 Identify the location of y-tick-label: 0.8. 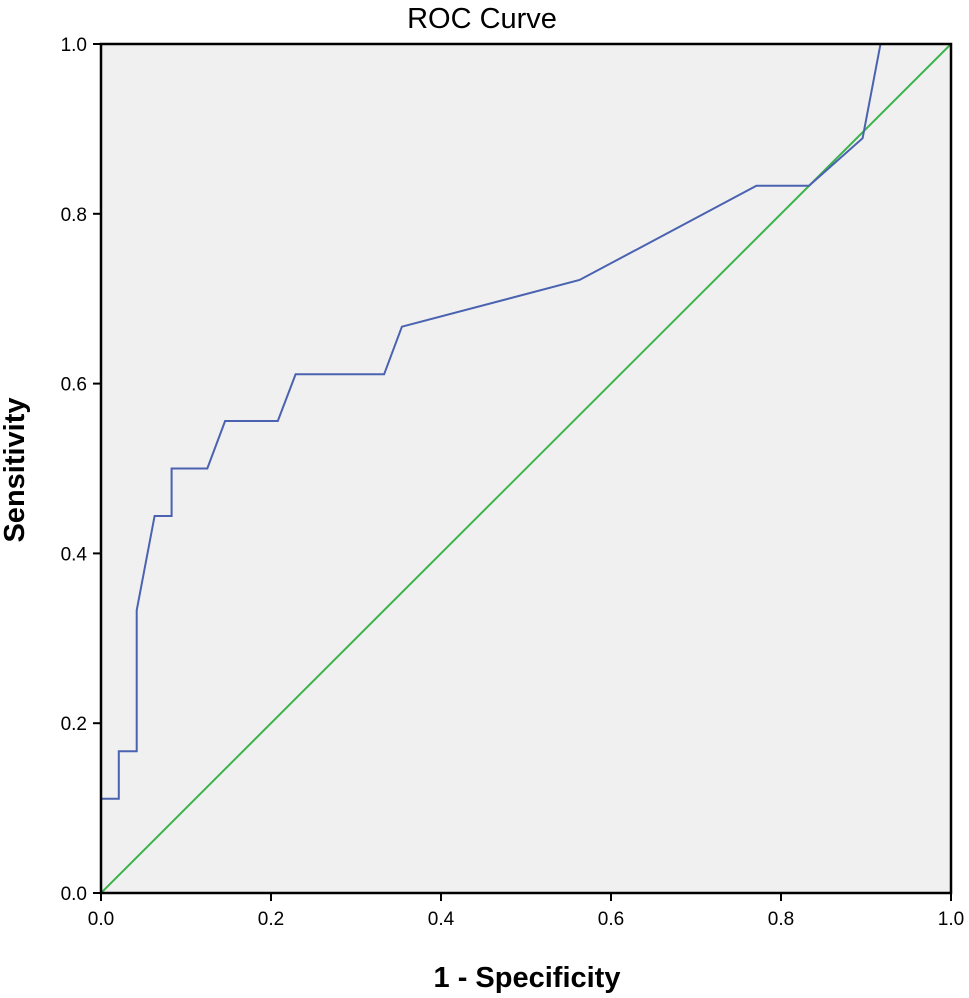
(74, 215).